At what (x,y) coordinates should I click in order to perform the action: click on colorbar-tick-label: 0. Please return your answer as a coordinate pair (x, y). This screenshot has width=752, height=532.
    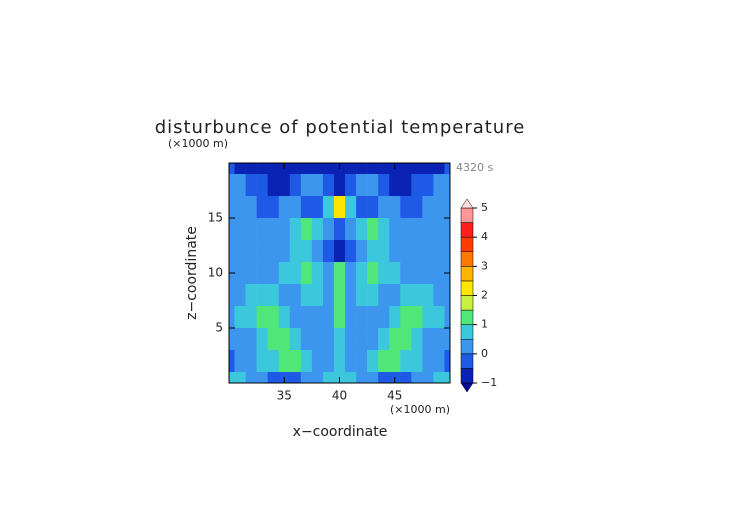
    Looking at the image, I should click on (484, 353).